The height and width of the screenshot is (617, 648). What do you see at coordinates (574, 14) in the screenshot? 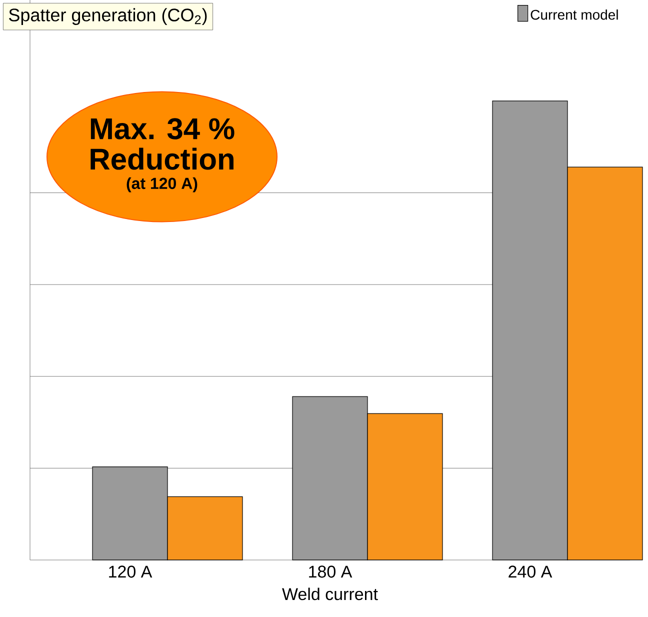
I see `legend-label: Current model` at bounding box center [574, 14].